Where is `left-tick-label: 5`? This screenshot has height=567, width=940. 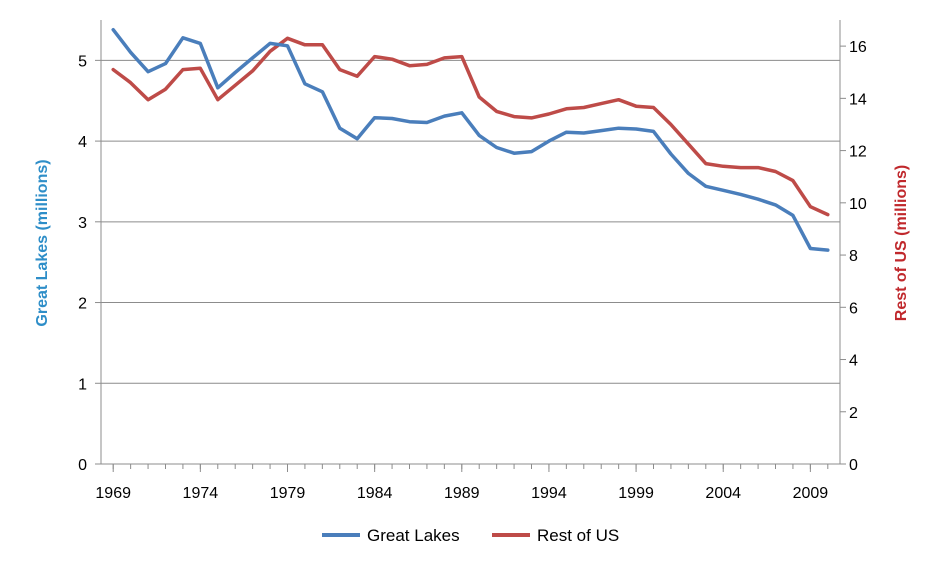
left-tick-label: 5 is located at coordinates (82, 61).